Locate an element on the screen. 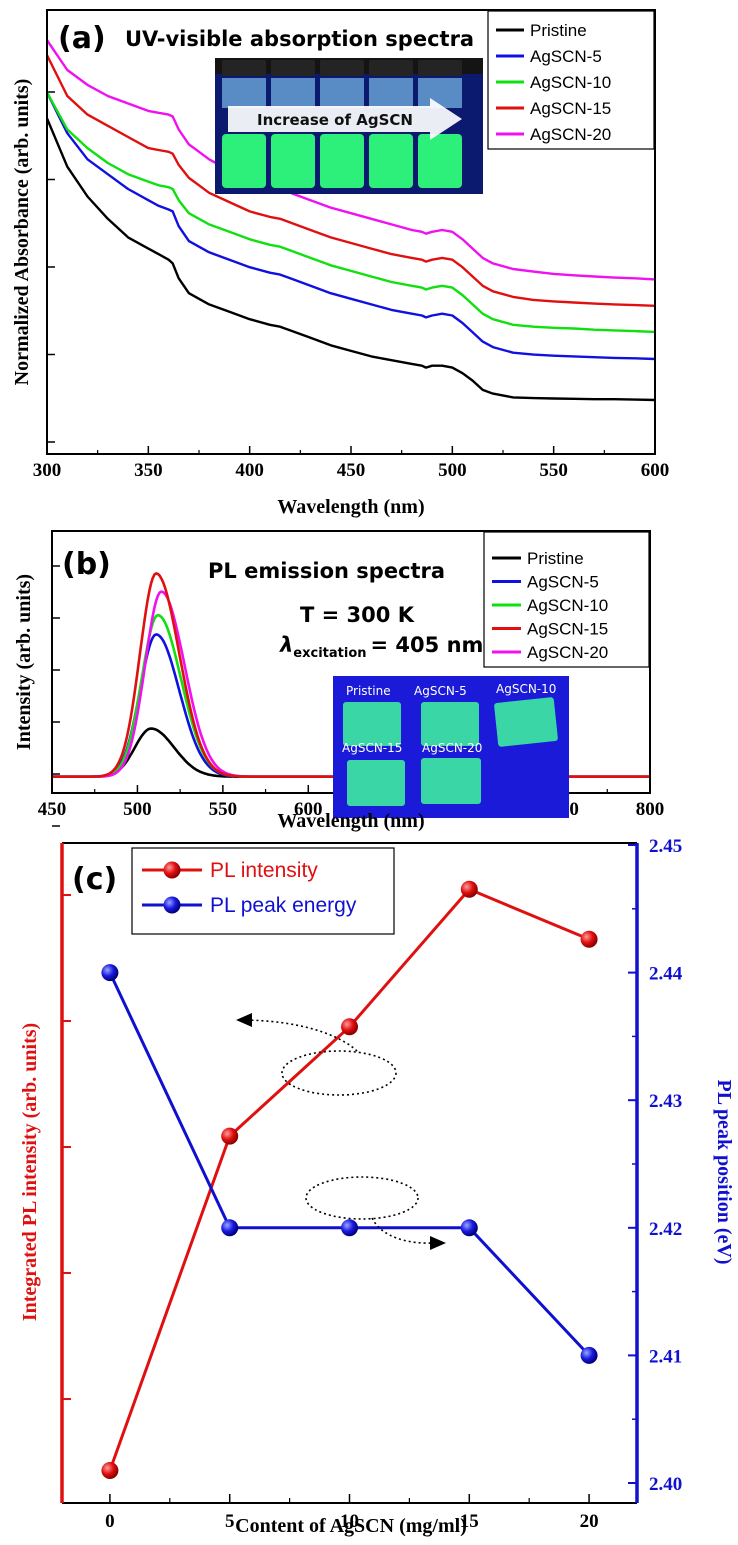 This screenshot has width=738, height=1545. panel-c-ytick-right-label: 2.43 is located at coordinates (665, 1101).